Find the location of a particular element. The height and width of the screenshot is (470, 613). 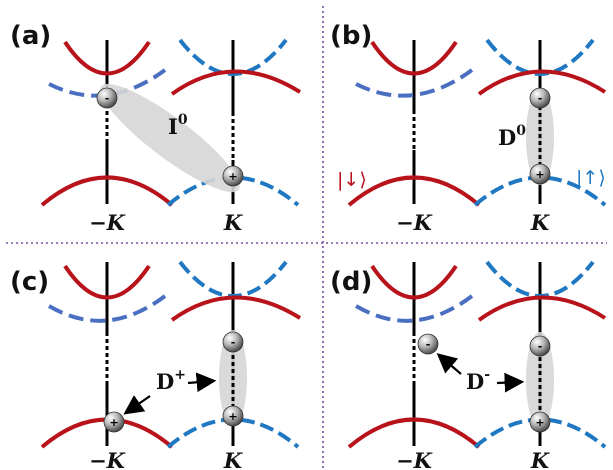

trion-label: D- is located at coordinates (478, 380).